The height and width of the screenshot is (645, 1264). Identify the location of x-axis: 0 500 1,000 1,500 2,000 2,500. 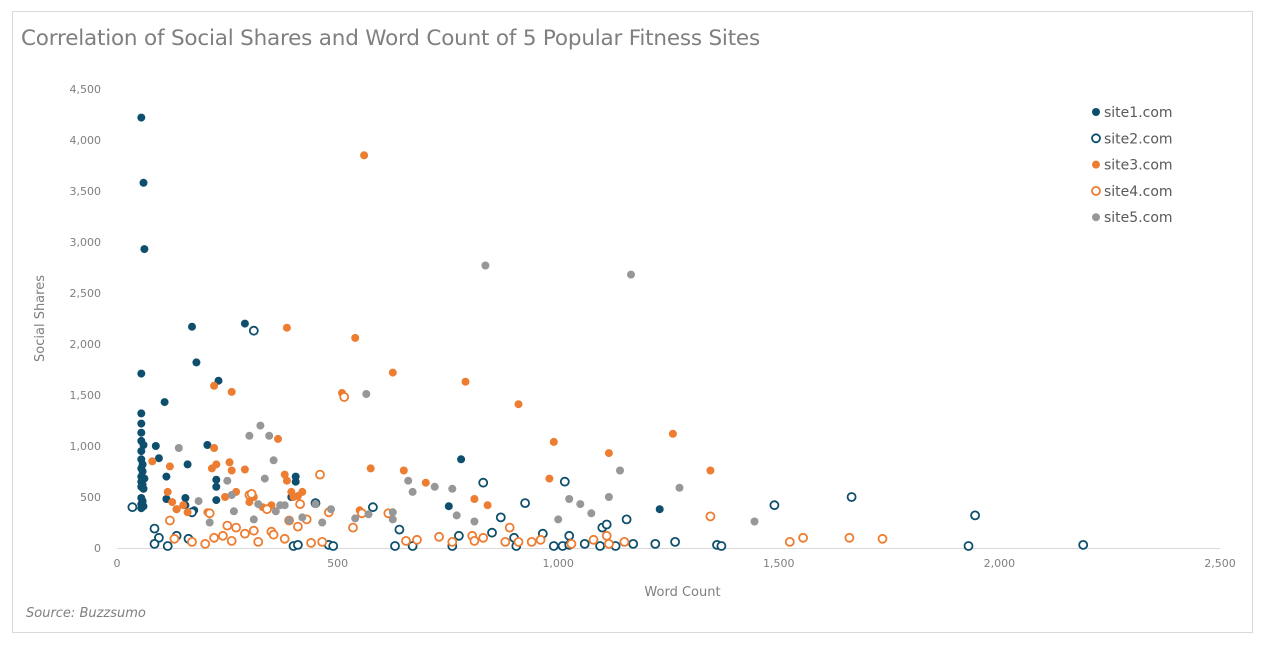
(675, 563).